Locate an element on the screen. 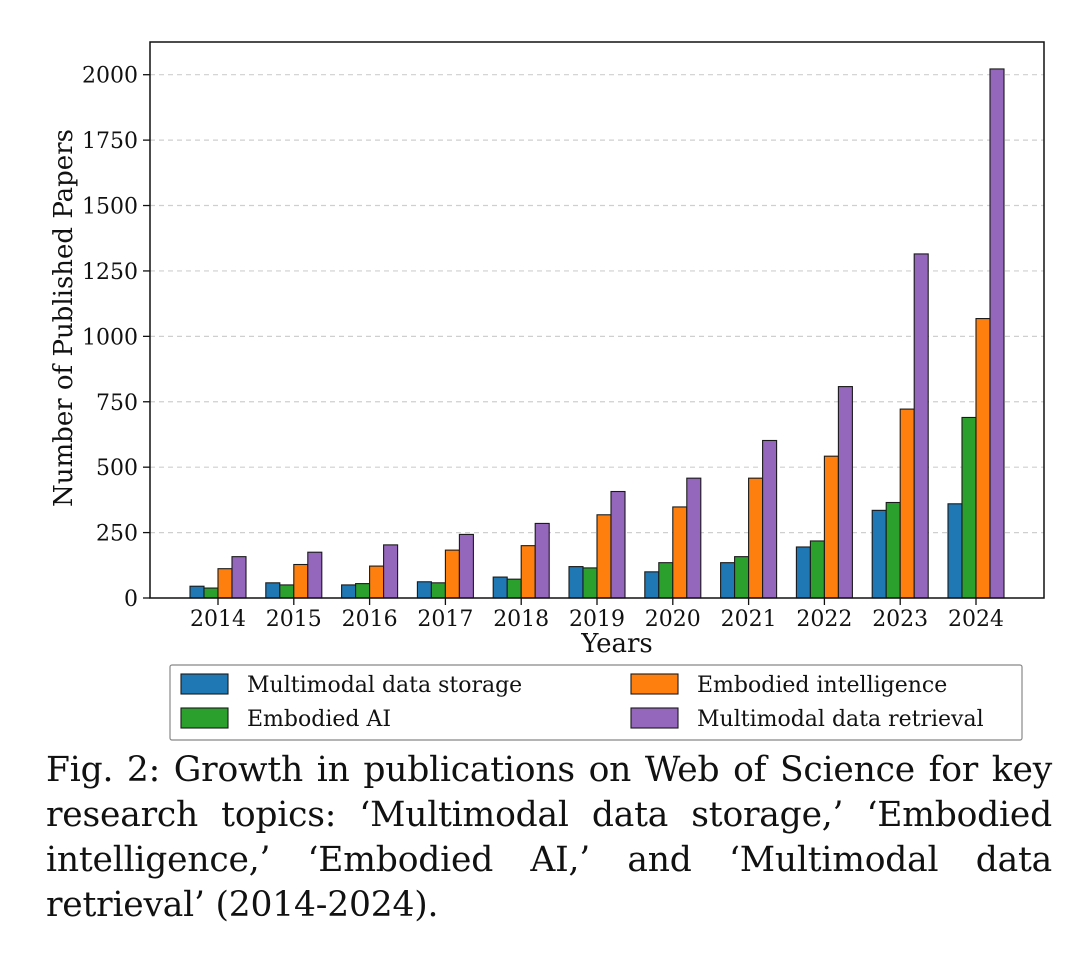  y-axis-ticks: 0 250 500 750 1000 1250 1500 1750 2000 is located at coordinates (116, 338).